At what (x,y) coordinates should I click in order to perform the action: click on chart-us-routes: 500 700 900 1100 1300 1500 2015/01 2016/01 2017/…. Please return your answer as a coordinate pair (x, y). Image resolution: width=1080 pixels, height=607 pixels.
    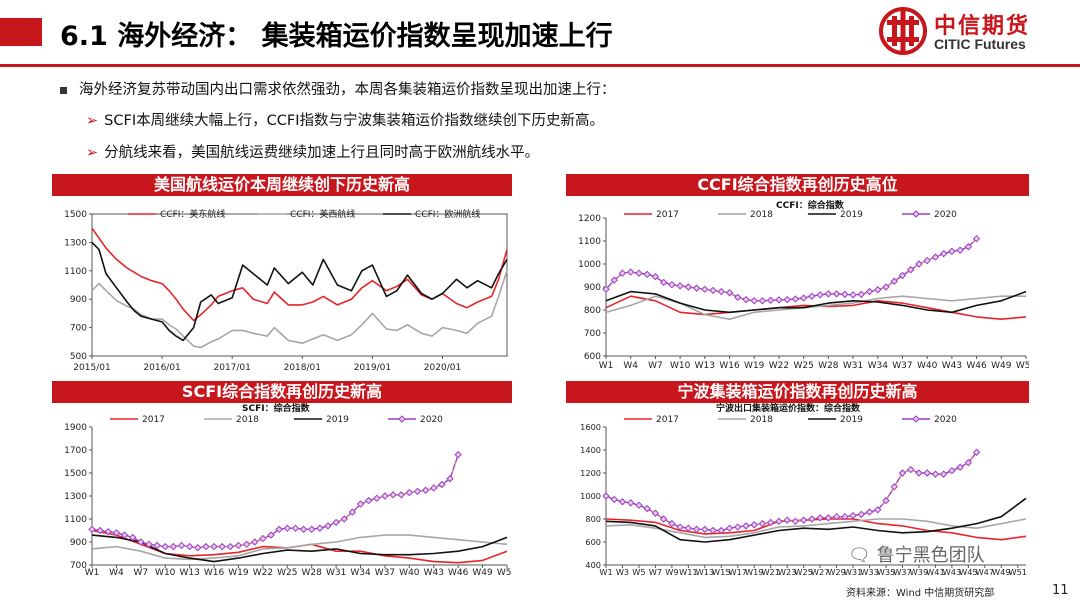
    Looking at the image, I should click on (286, 290).